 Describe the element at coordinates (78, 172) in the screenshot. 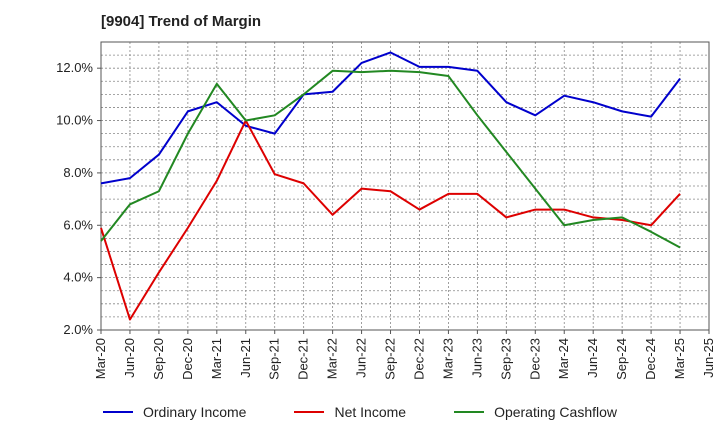

I see `y-tick-label: 8.0%` at that location.